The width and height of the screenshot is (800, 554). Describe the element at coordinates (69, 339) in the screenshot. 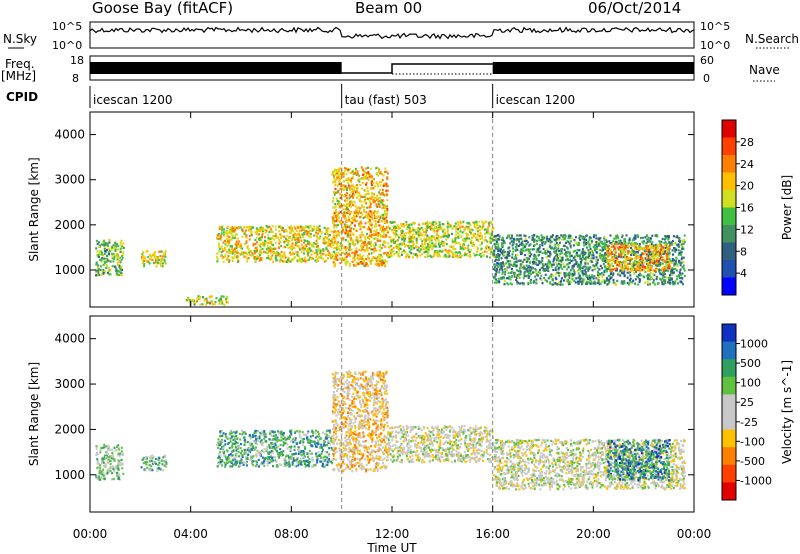

I see `y-tick-label-1-3: 4000` at that location.